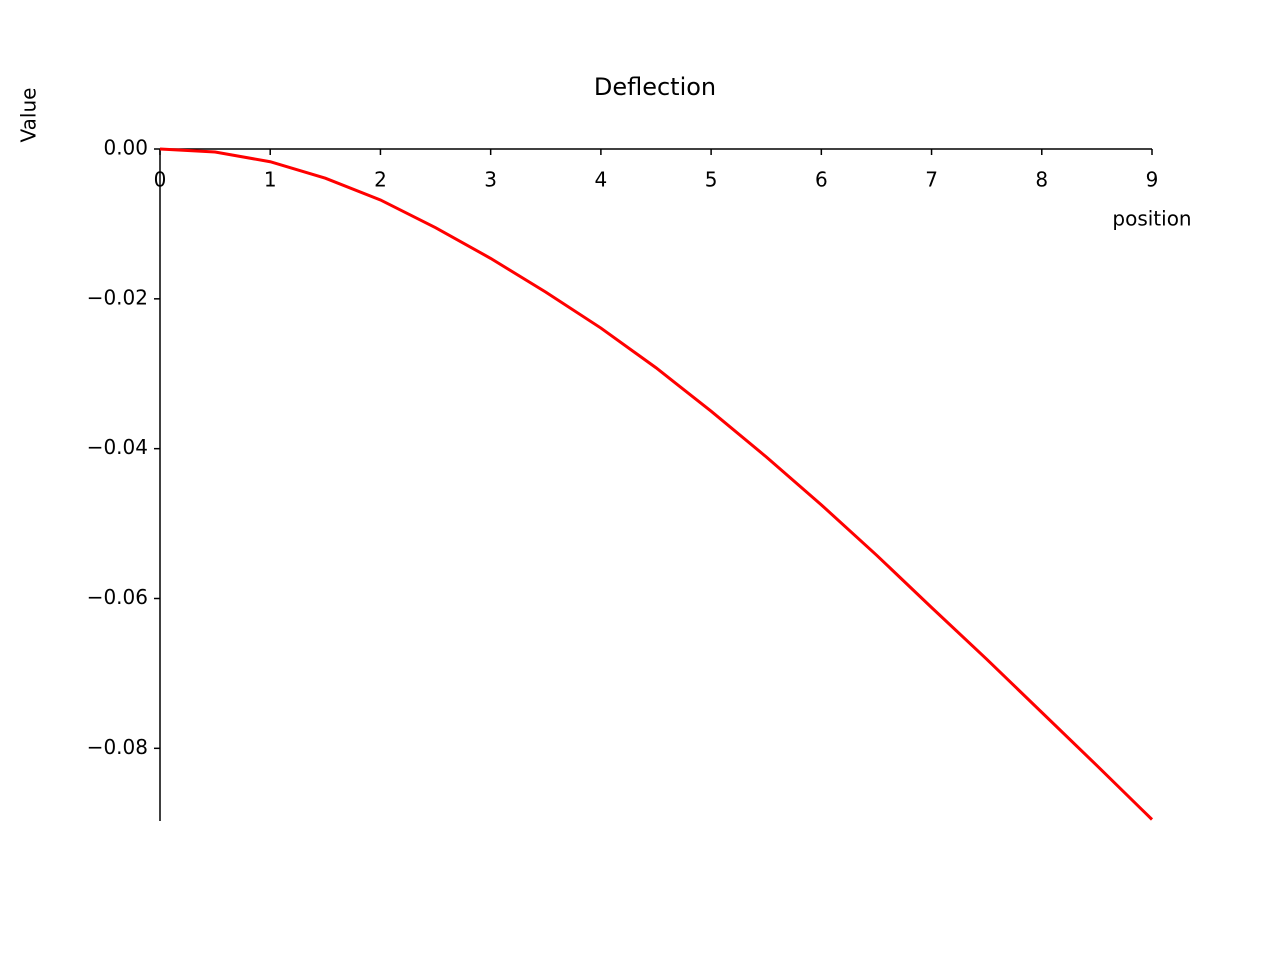  I want to click on y-axis-label: Value, so click(29, 115).